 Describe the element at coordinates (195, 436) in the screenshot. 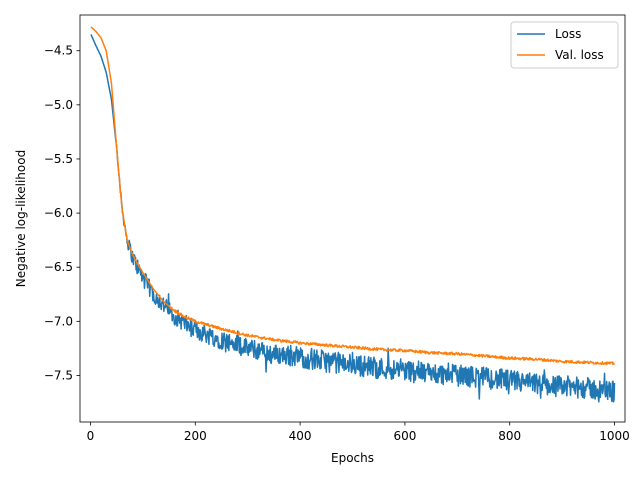

I see `x-tick-label: 200` at that location.